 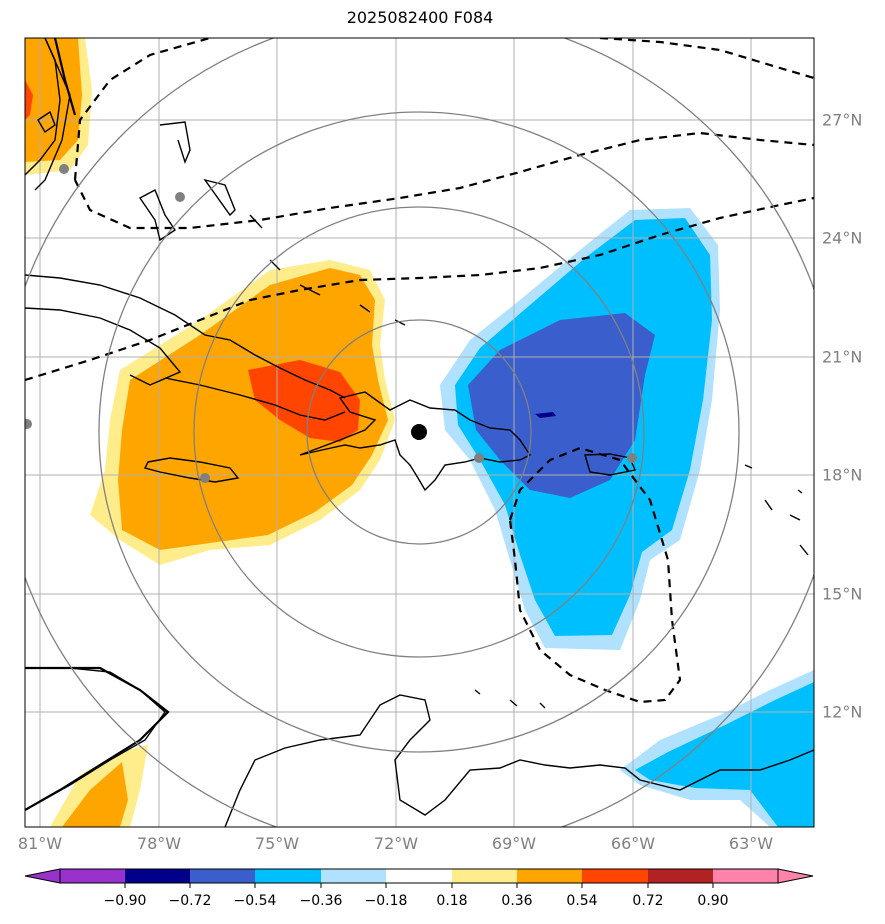 I want to click on coast-hispaniola, so click(x=415, y=441).